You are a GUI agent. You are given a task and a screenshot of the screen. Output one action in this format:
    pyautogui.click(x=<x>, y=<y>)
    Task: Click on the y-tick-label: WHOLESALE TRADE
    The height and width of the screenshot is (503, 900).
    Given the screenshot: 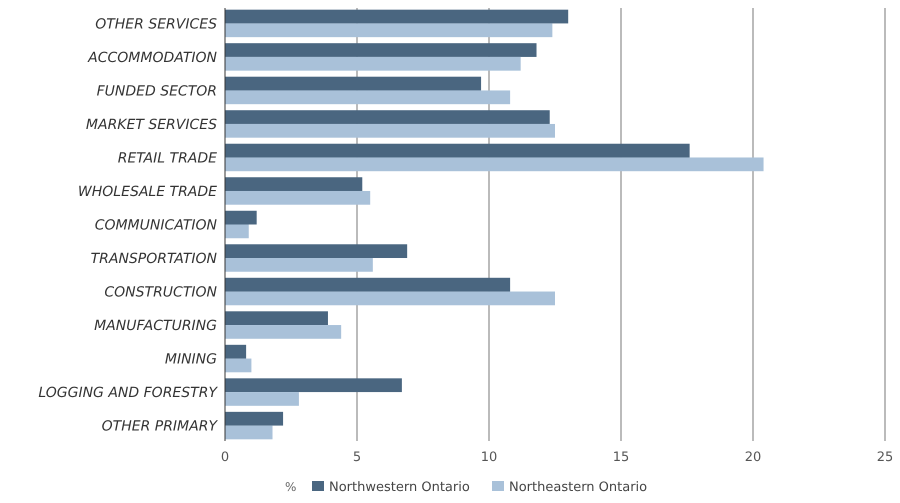 What is the action you would take?
    pyautogui.click(x=148, y=192)
    